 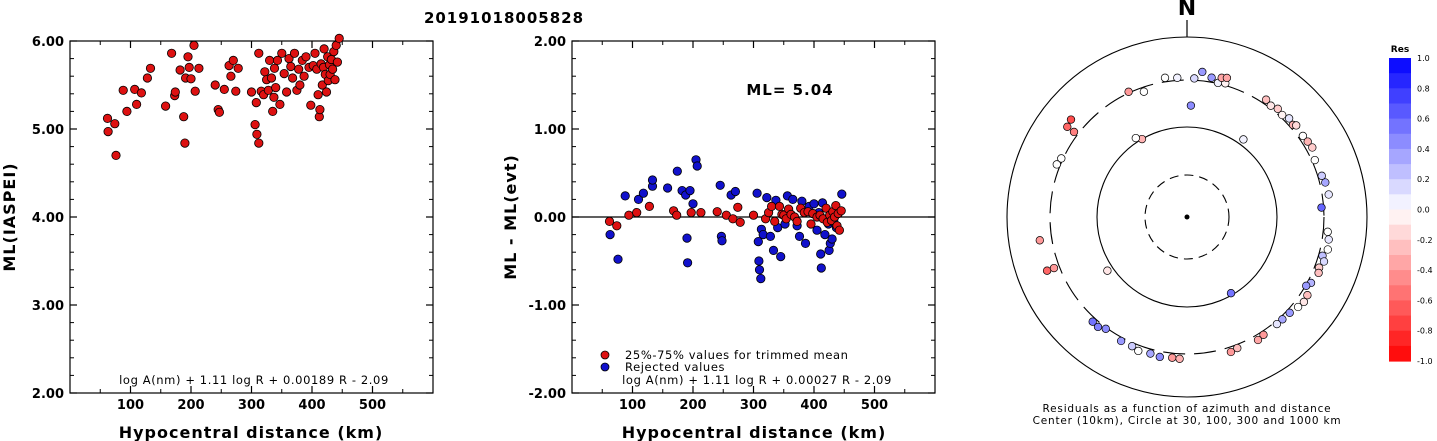 I want to click on colorbar-tick-label: -1.0, so click(x=1425, y=361).